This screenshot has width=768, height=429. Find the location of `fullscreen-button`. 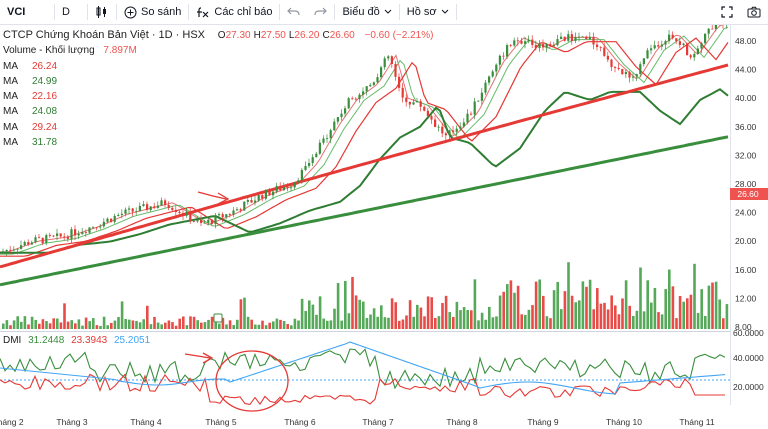

fullscreen-button is located at coordinates (727, 12).